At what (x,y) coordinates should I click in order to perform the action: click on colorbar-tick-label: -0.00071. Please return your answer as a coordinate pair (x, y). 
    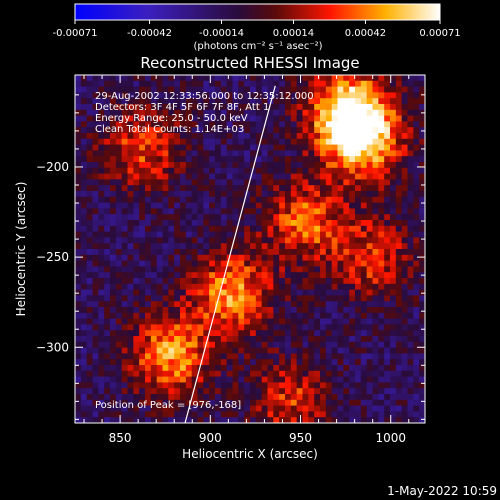
    Looking at the image, I should click on (75, 33).